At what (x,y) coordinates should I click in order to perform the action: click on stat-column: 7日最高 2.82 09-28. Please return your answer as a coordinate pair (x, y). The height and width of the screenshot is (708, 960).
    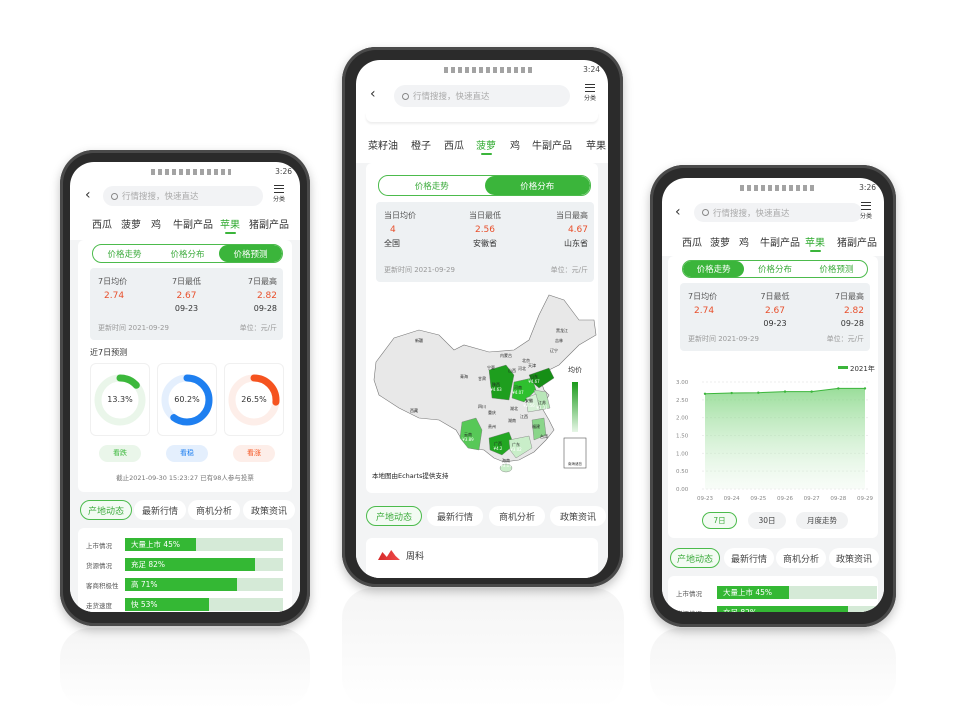
    Looking at the image, I should click on (849, 309).